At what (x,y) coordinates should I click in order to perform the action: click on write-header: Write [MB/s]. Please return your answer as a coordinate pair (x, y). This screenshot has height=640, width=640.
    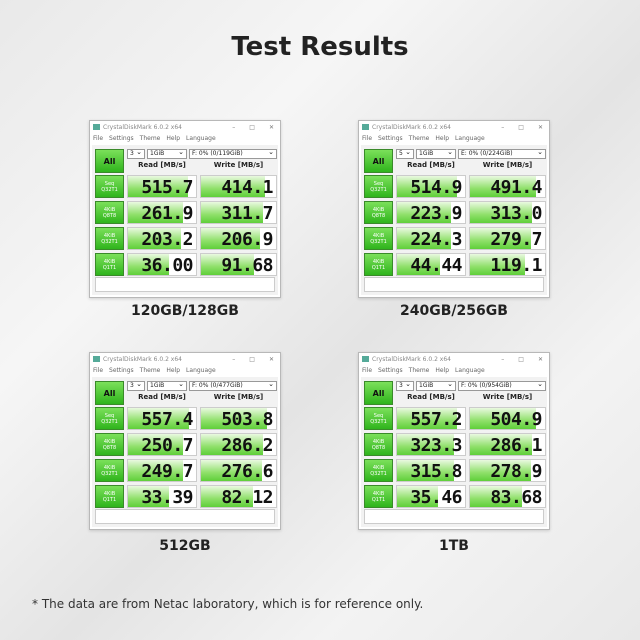
    Looking at the image, I should click on (238, 397).